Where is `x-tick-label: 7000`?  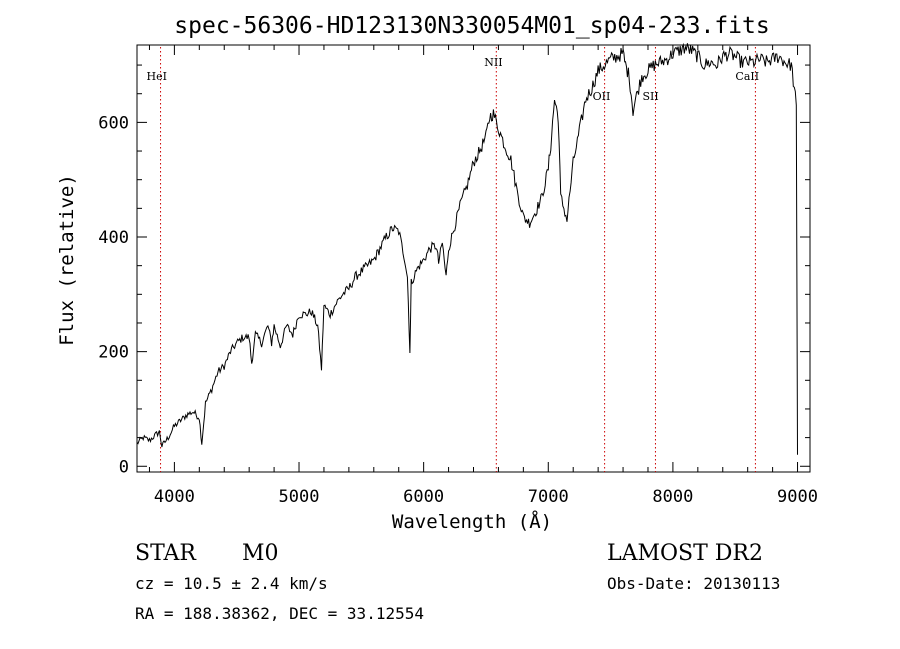 x-tick-label: 7000 is located at coordinates (548, 497).